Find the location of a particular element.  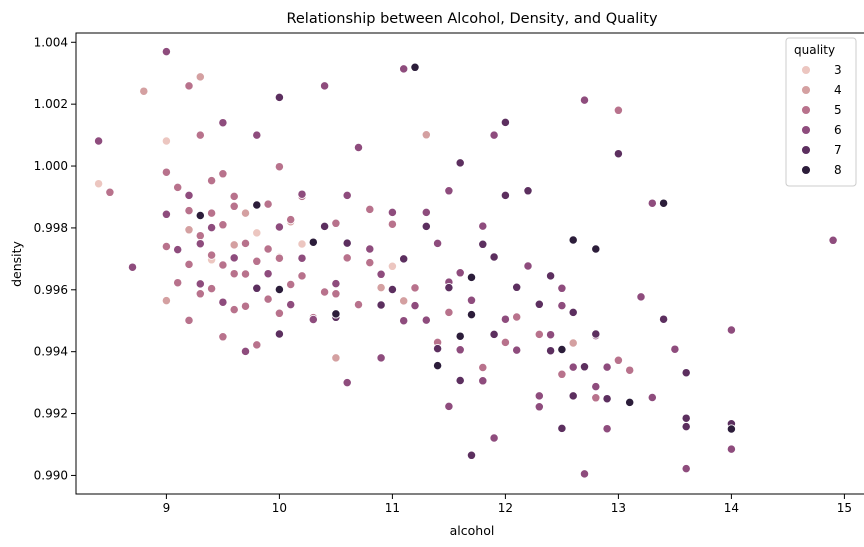

x-tick-label: 9 is located at coordinates (167, 508).